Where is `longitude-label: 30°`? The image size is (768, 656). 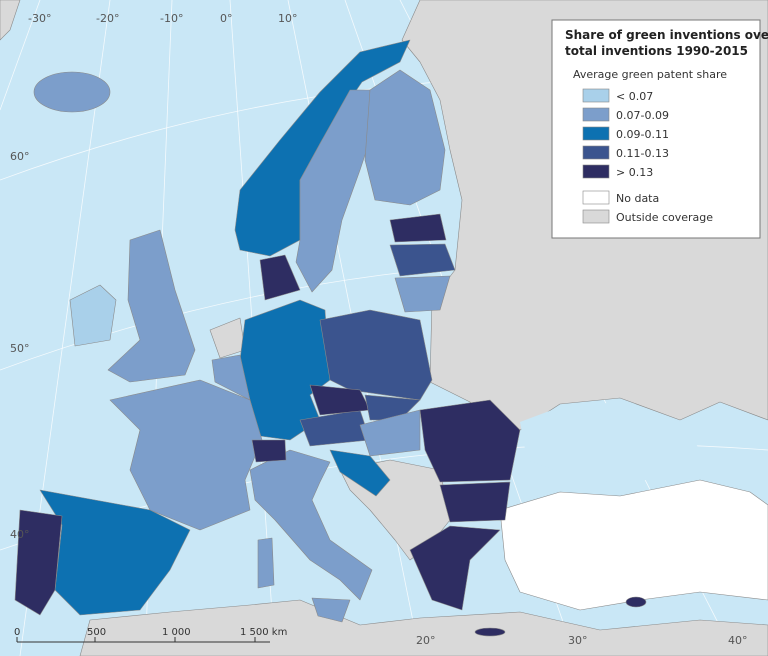 longitude-label: 30° is located at coordinates (578, 640).